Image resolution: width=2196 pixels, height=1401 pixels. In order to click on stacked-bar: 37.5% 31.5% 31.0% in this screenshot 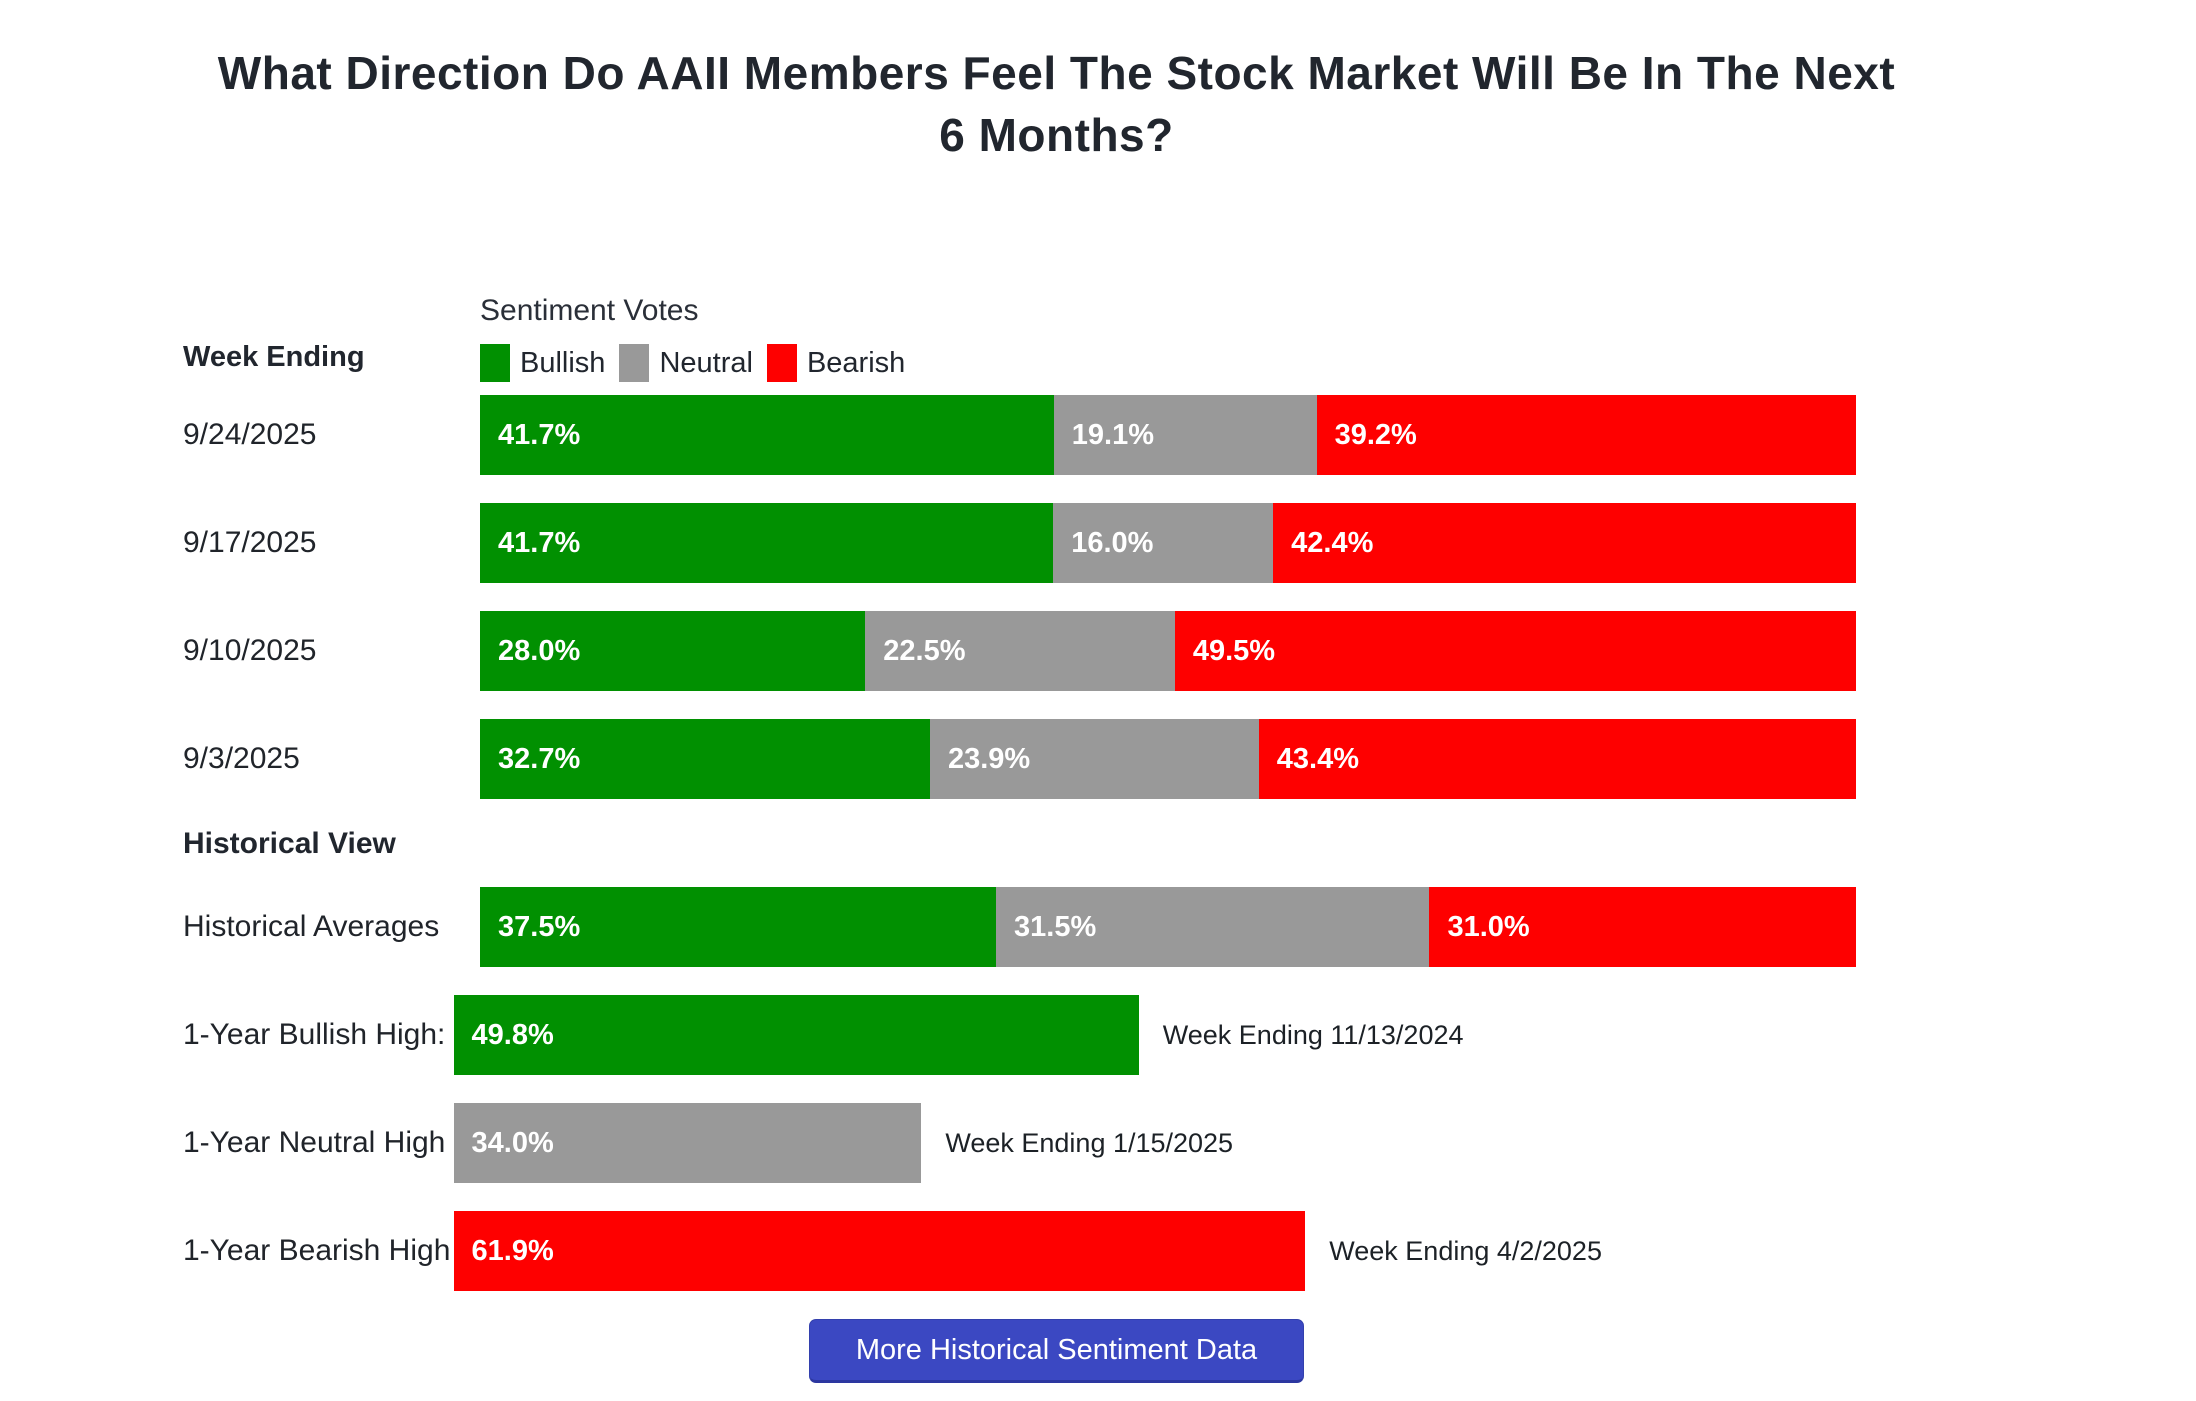, I will do `click(1168, 927)`.